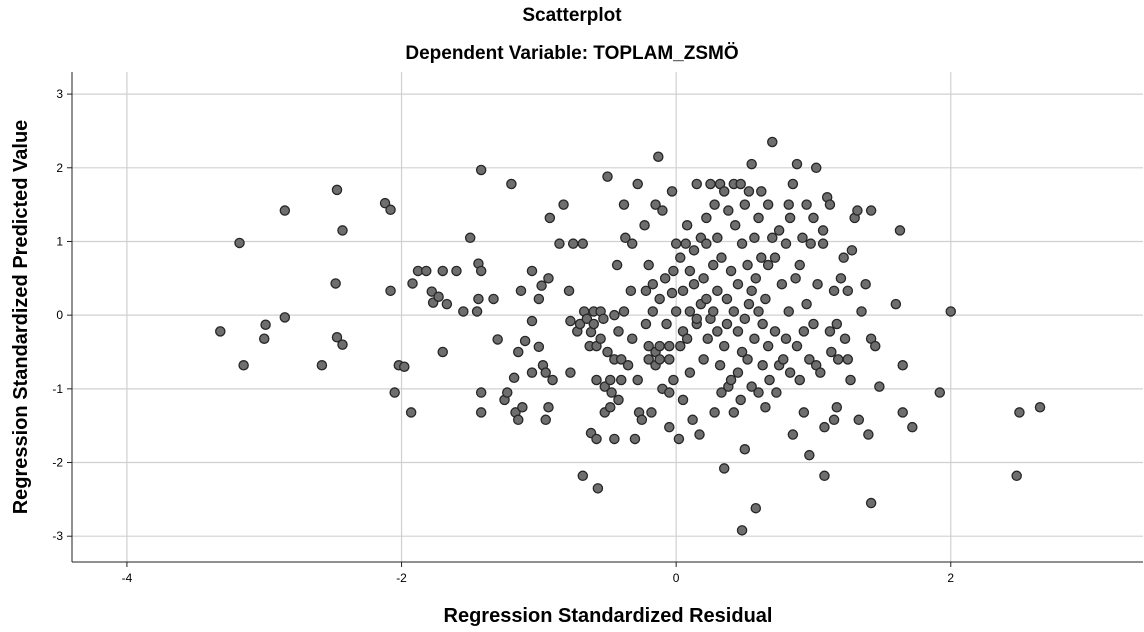 The image size is (1144, 632). Describe the element at coordinates (950, 578) in the screenshot. I see `x-tick-label: 2` at that location.